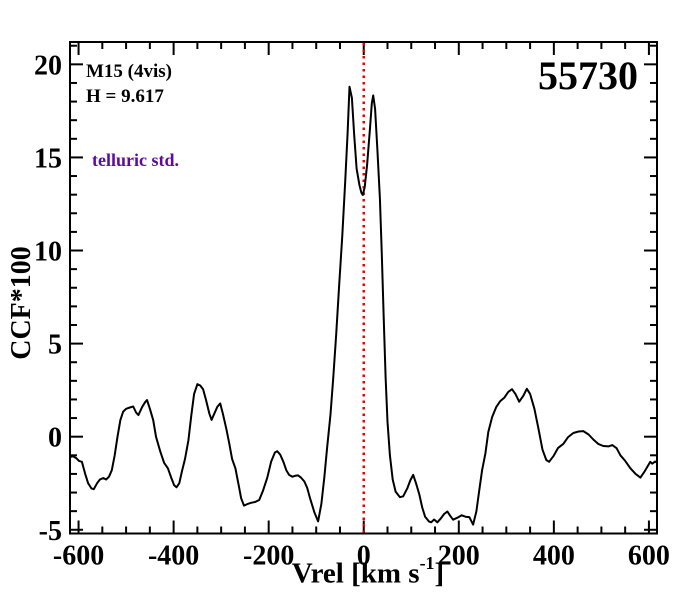  What do you see at coordinates (459, 556) in the screenshot?
I see `x-tick-label: 200` at bounding box center [459, 556].